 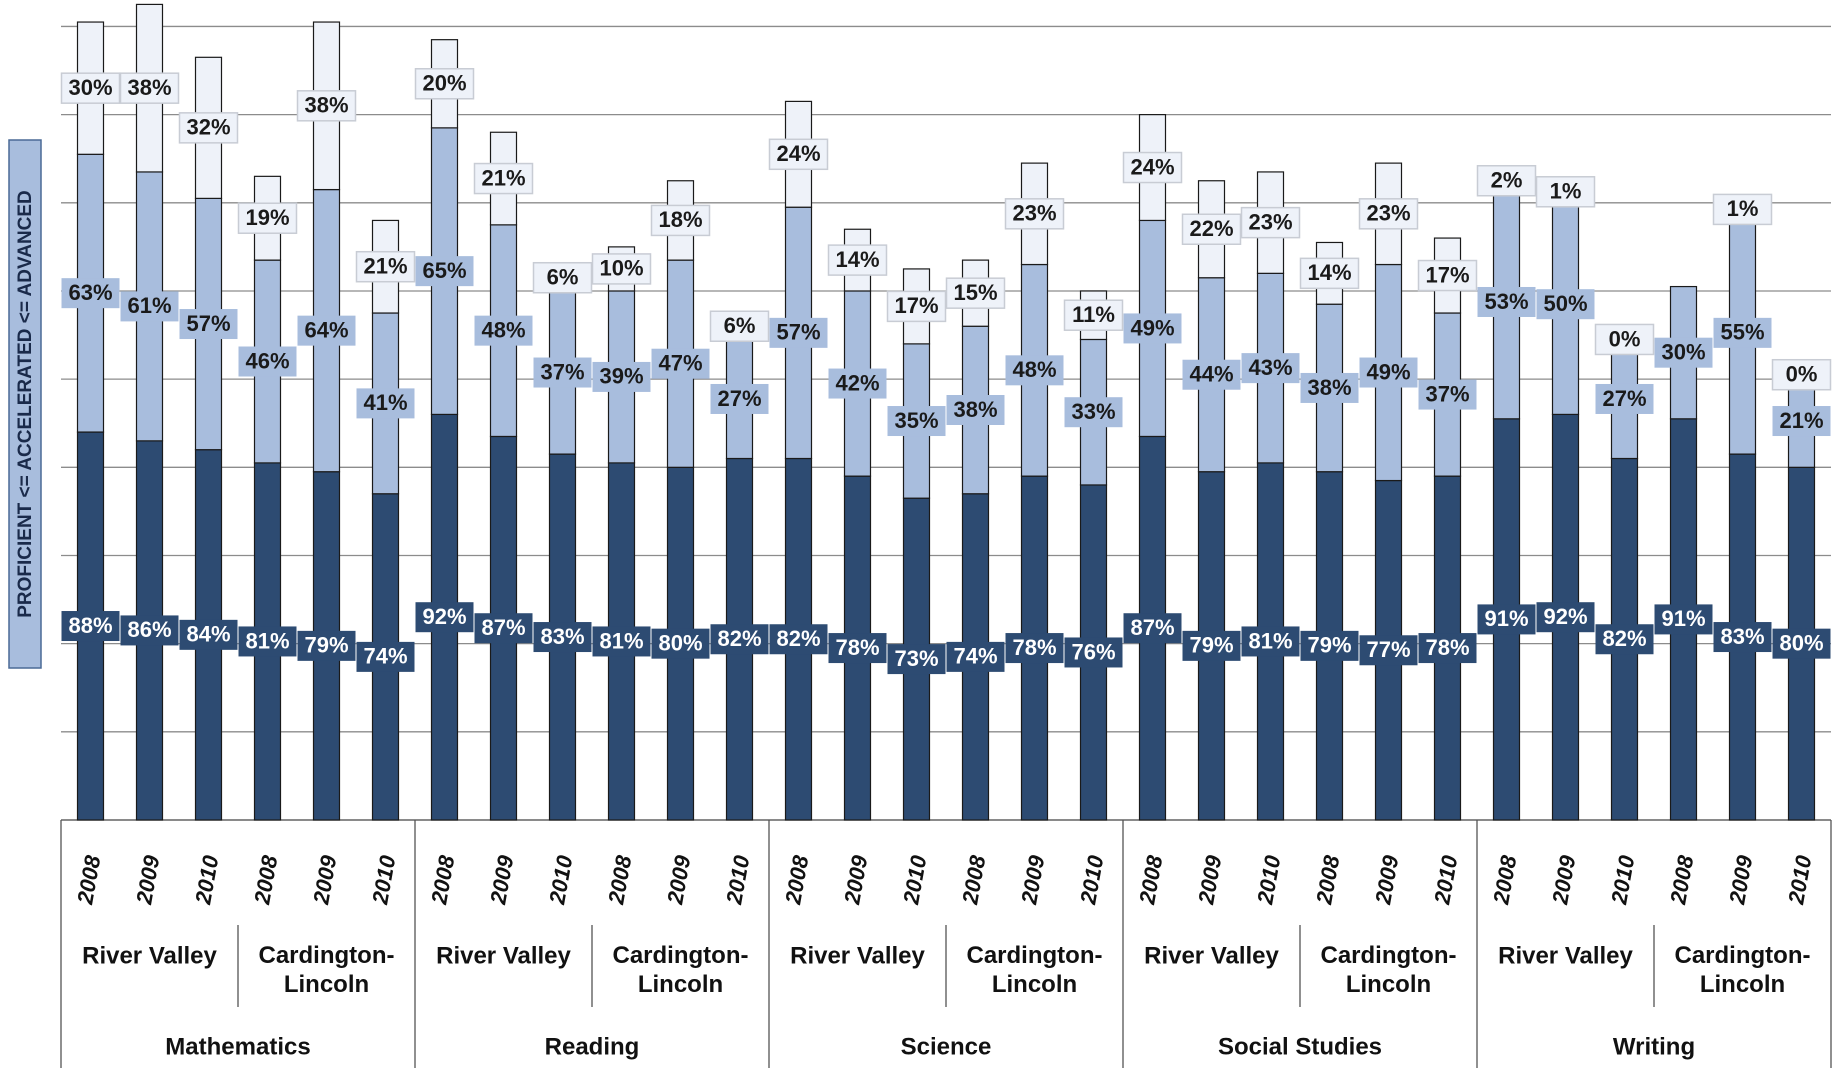 I want to click on value-label: 21%, so click(x=385, y=266).